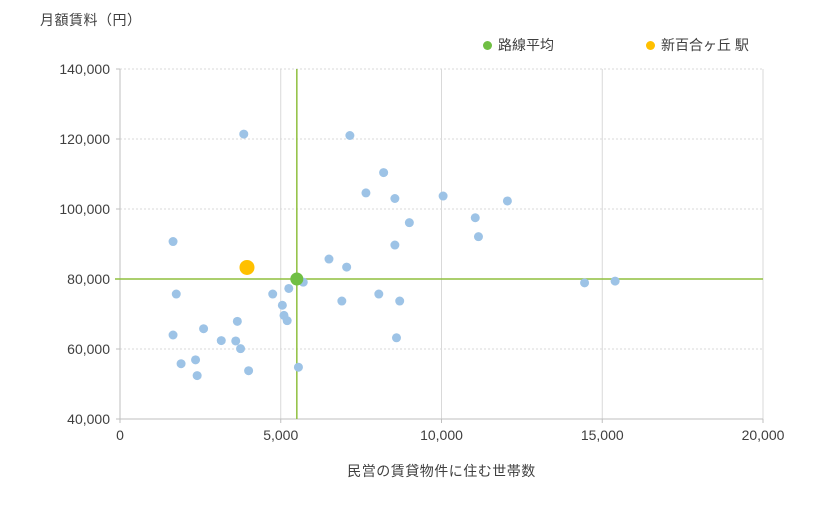 The height and width of the screenshot is (510, 820). I want to click on legend-item-line-average: 路線平均, so click(518, 45).